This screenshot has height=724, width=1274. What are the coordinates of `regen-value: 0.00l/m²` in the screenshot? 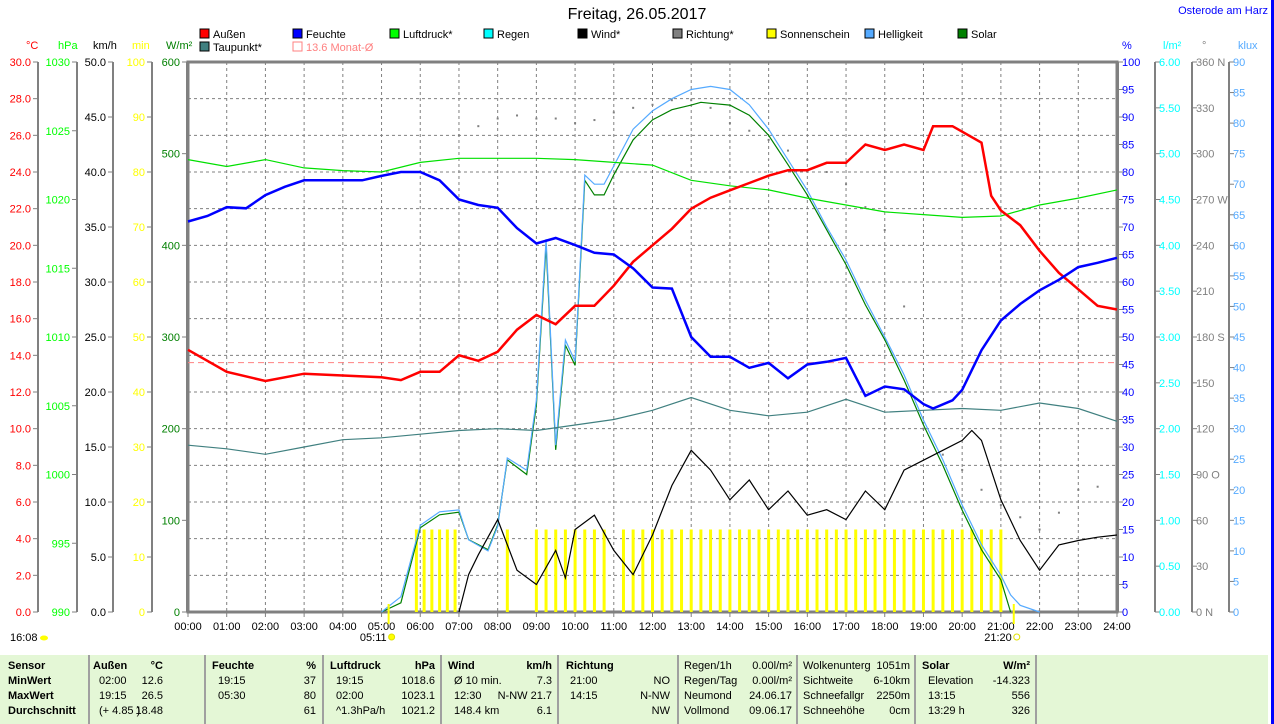 It's located at (772, 681).